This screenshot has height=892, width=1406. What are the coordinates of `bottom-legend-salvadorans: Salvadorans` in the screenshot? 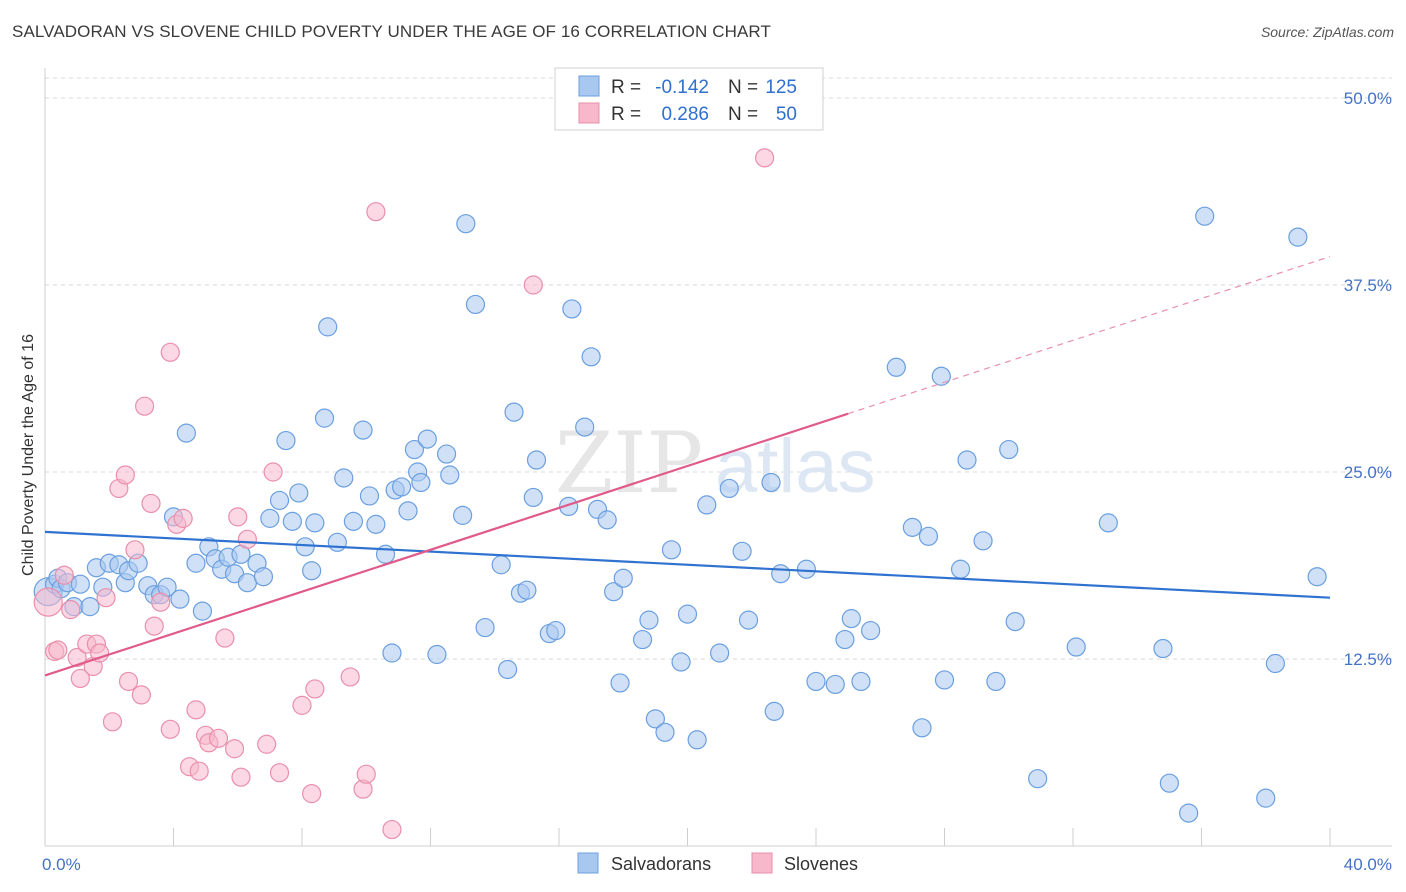 It's located at (661, 864).